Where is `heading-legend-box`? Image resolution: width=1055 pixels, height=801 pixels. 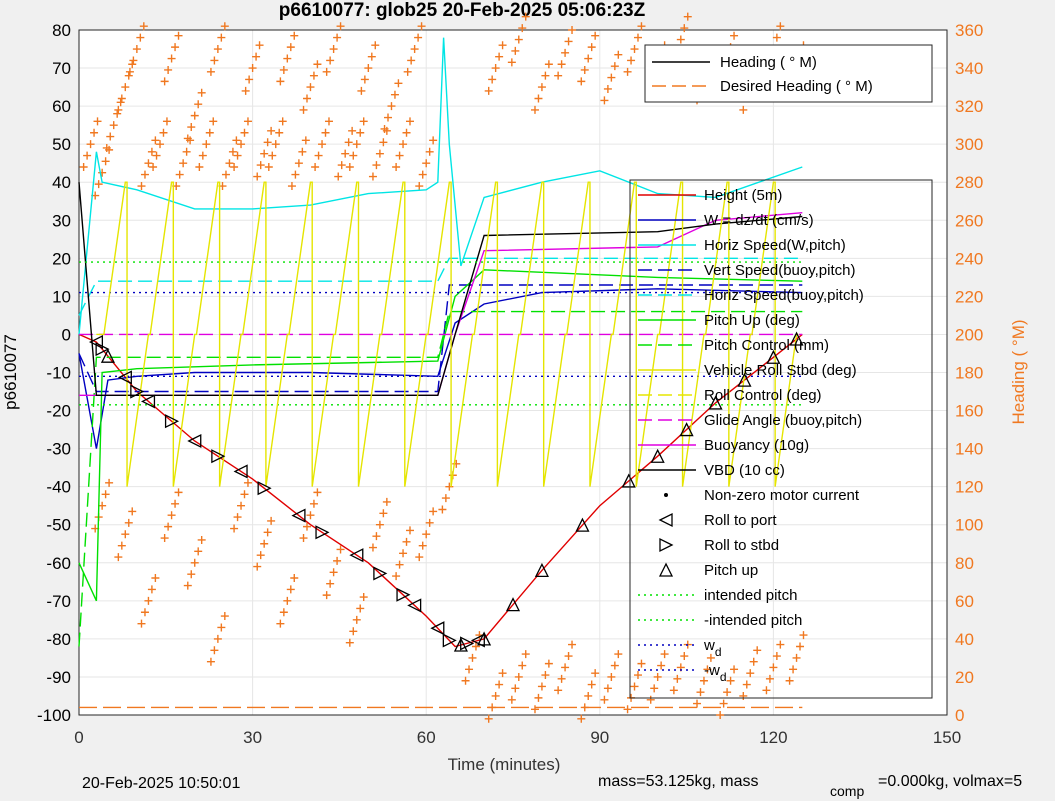
heading-legend-box is located at coordinates (788, 73).